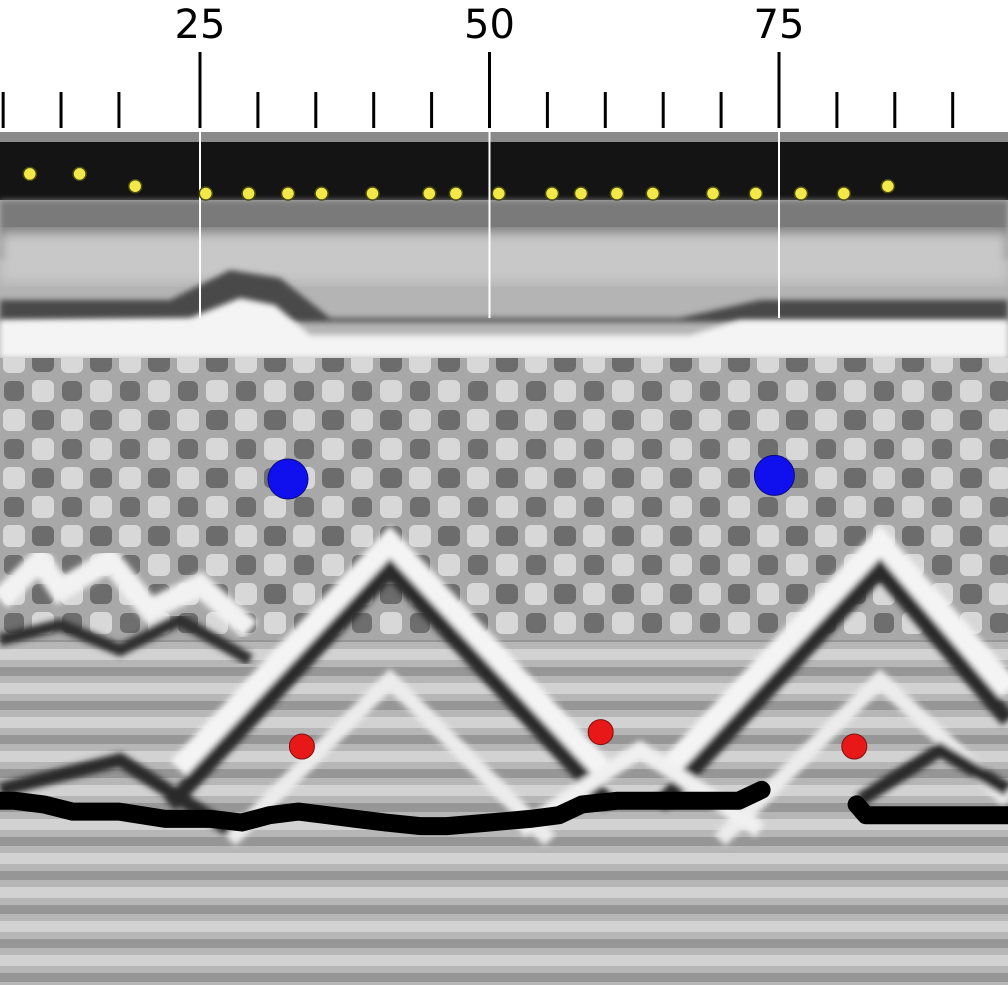  Describe the element at coordinates (478, 65) in the screenshot. I see `distance-axis: 25 50 75` at that location.